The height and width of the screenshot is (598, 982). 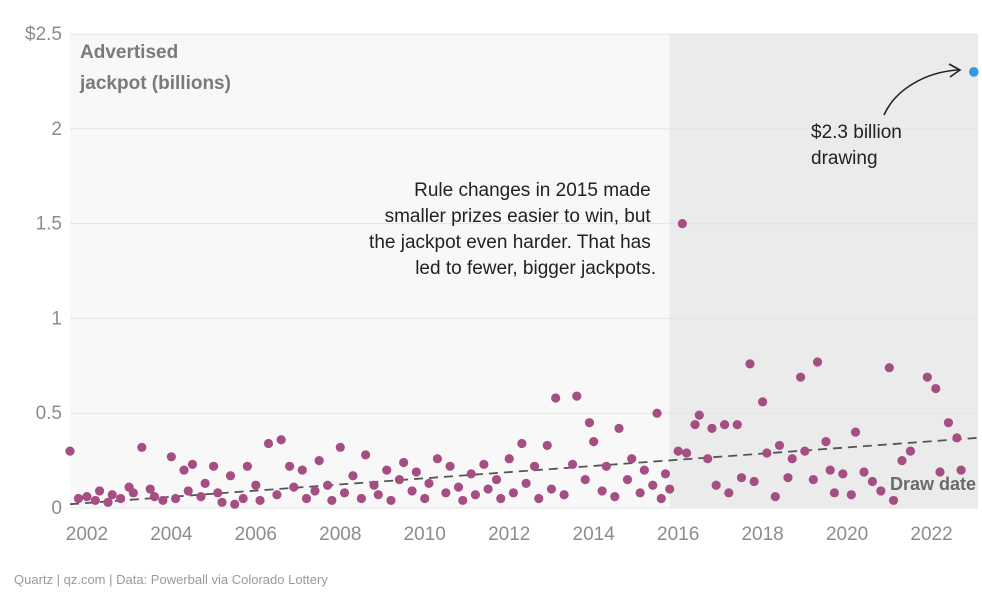 I want to click on record-annotation-line-1: $2.3 billion, so click(x=856, y=132).